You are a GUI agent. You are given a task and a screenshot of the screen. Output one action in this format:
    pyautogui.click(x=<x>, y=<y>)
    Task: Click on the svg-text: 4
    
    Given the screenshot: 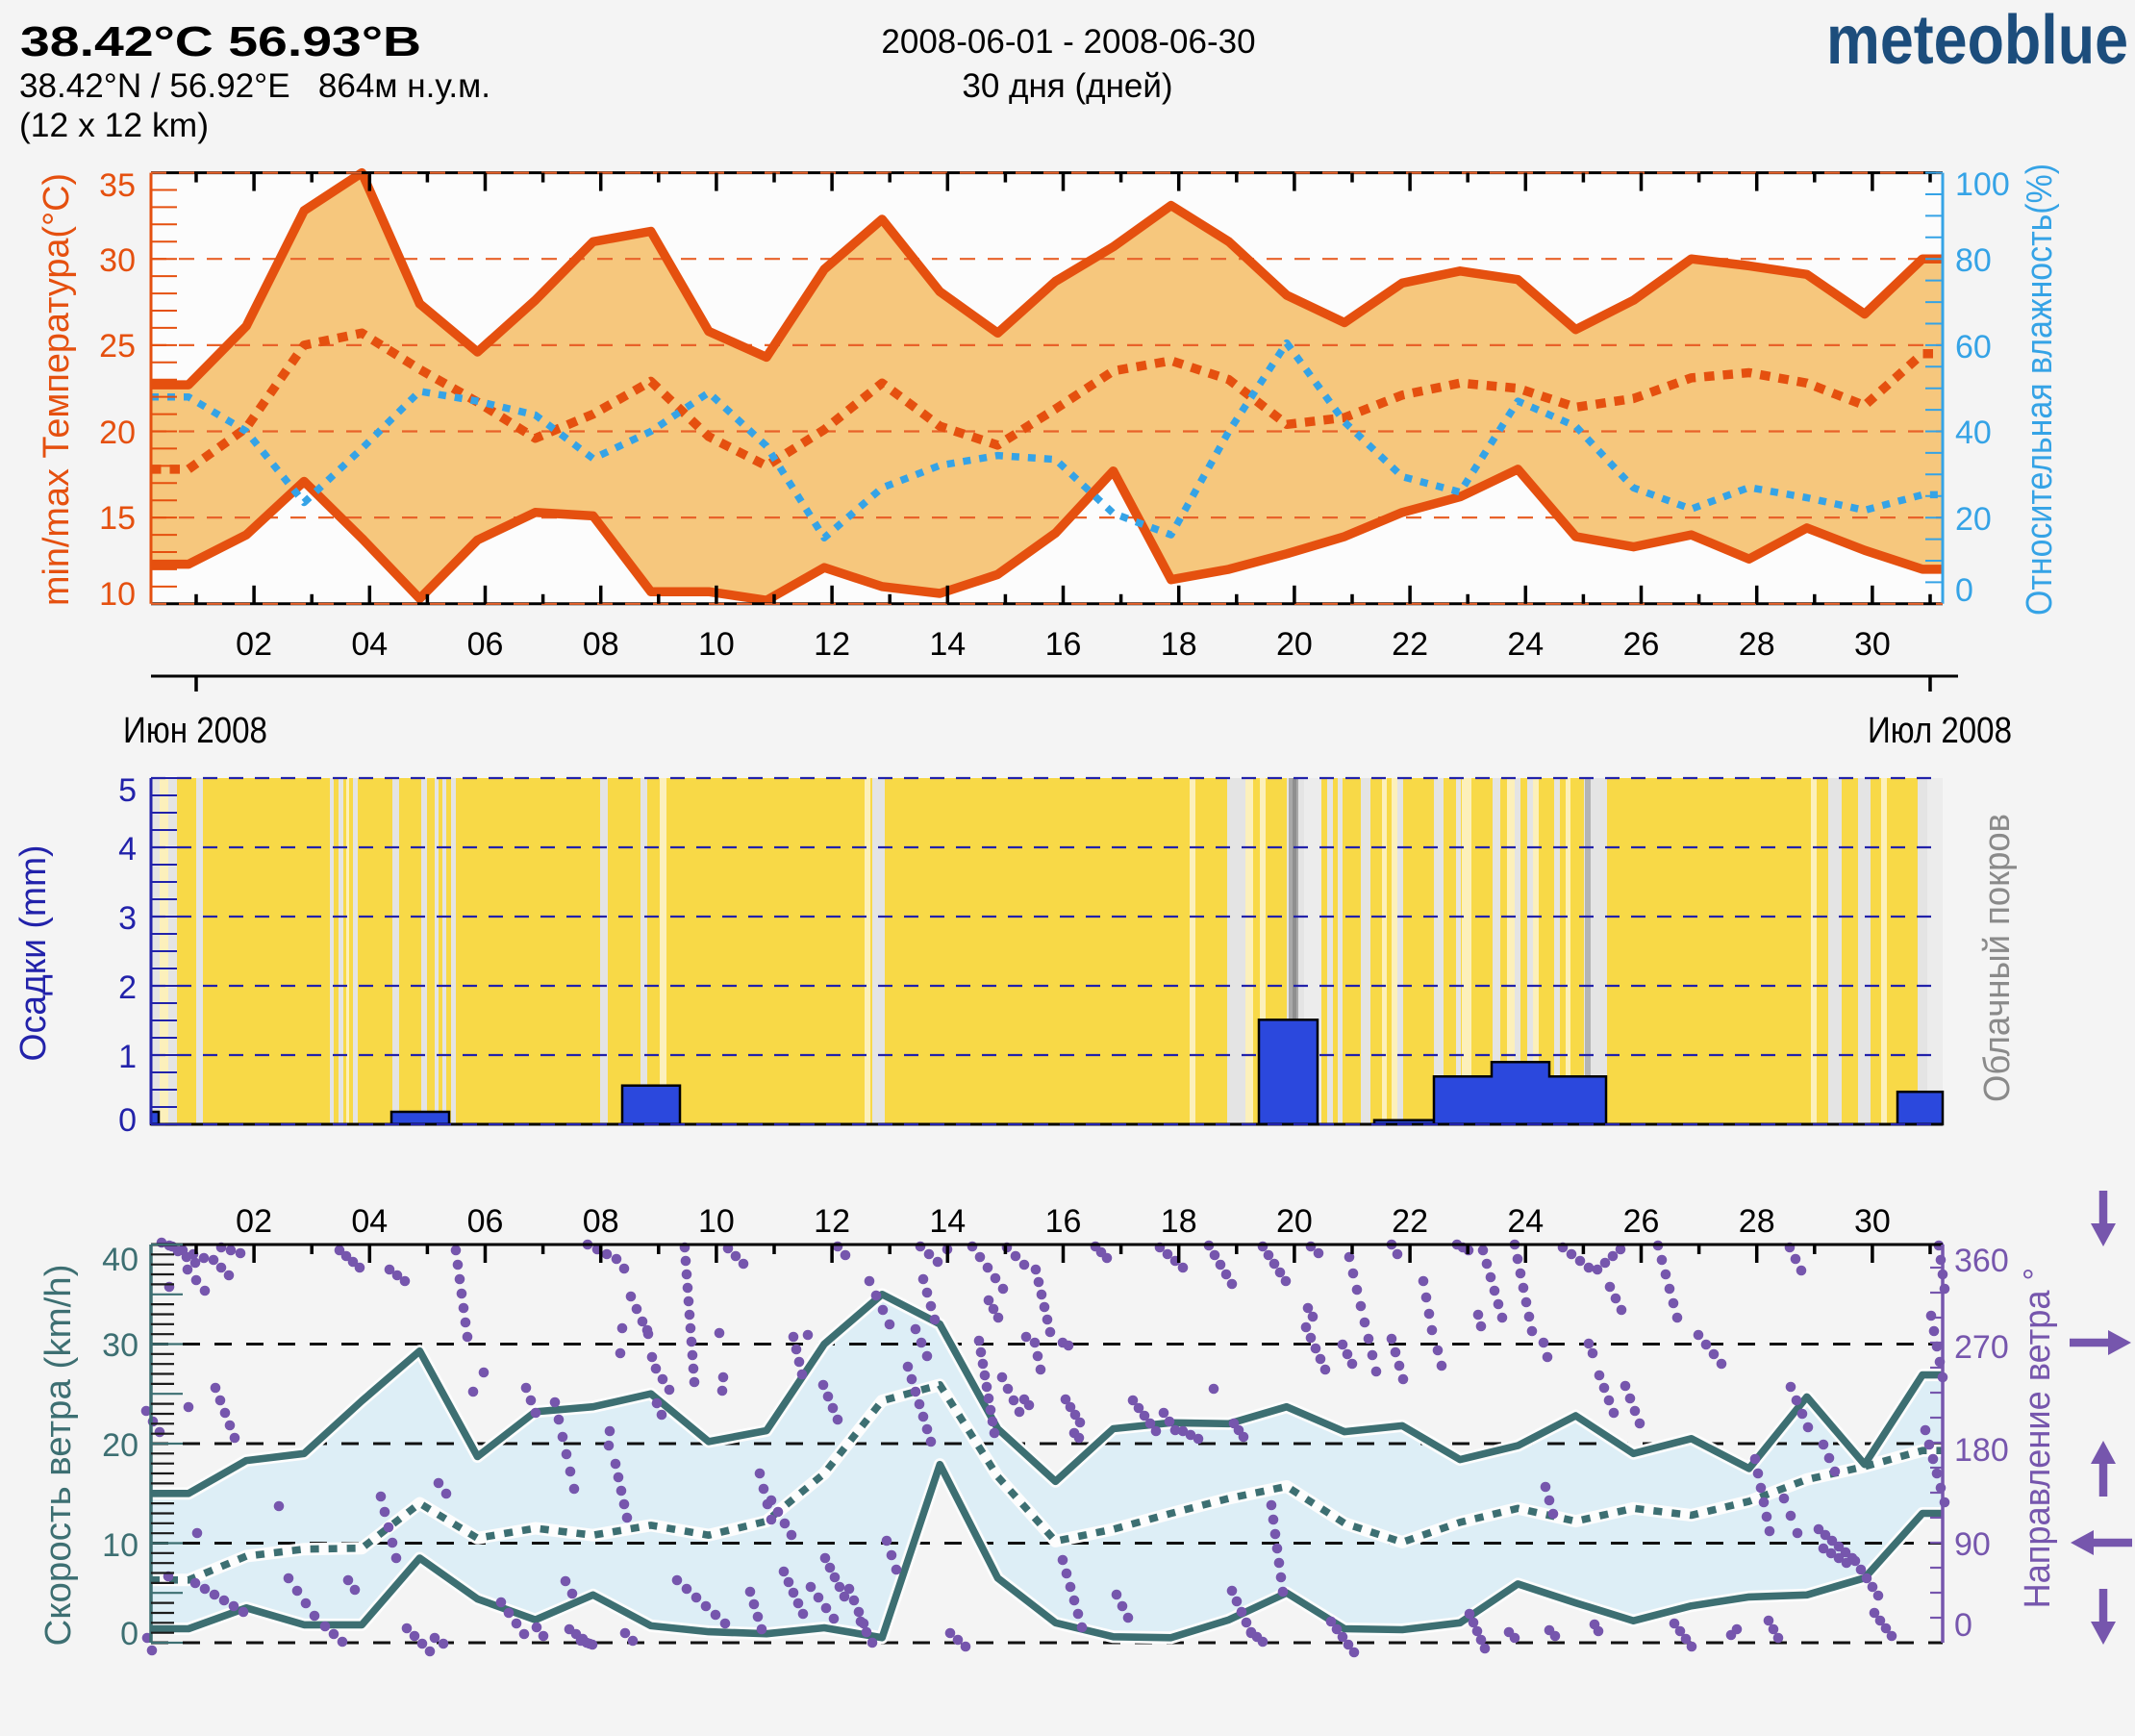 What is the action you would take?
    pyautogui.click(x=127, y=849)
    